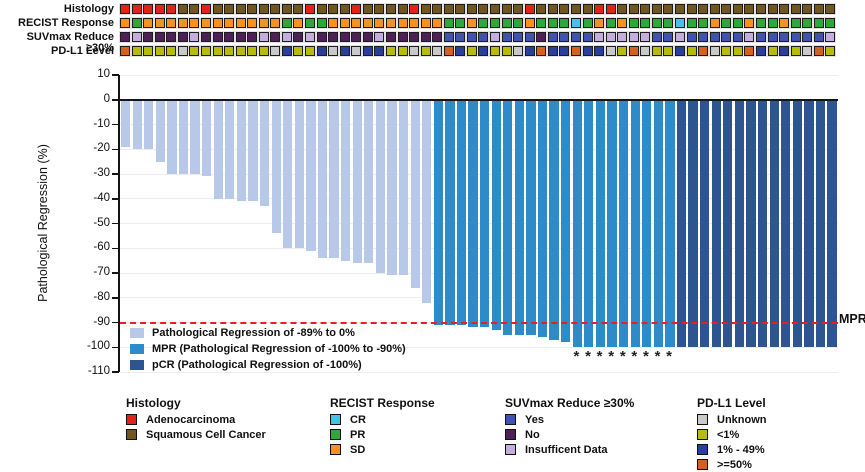 This screenshot has height=472, width=865. Describe the element at coordinates (101, 173) in the screenshot. I see `axis-tick-label: -30` at that location.